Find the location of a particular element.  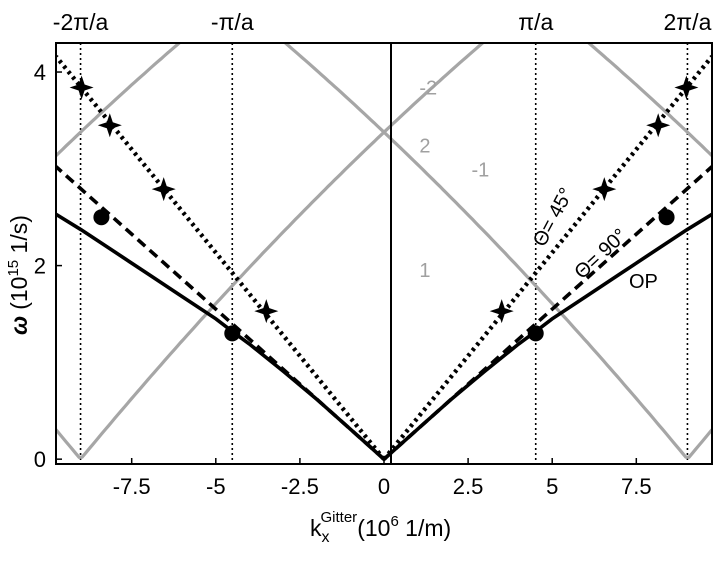

x-tick-label: 0 is located at coordinates (384, 486).